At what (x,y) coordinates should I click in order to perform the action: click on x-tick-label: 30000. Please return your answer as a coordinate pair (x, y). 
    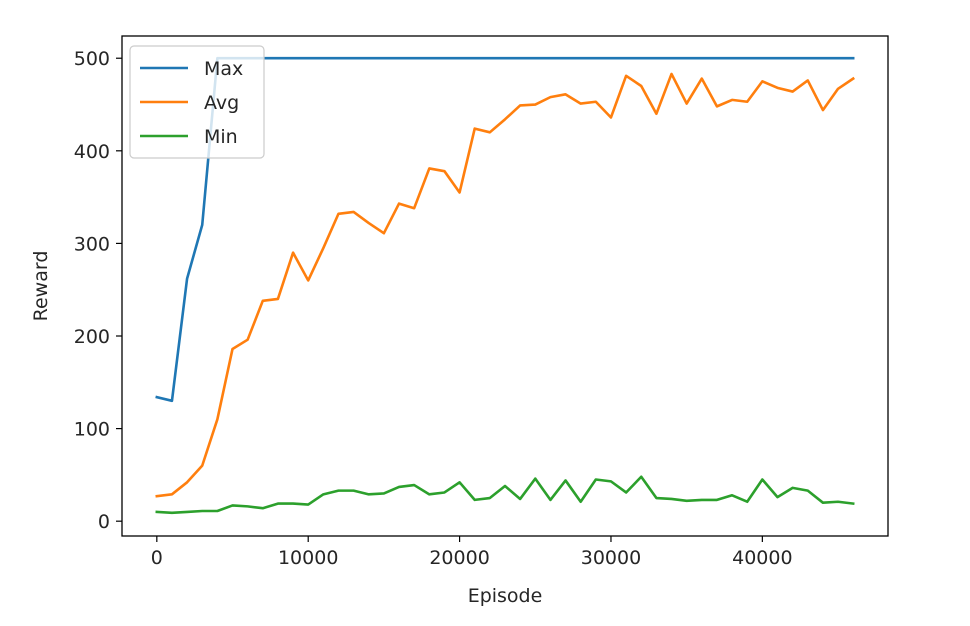
    Looking at the image, I should click on (611, 558).